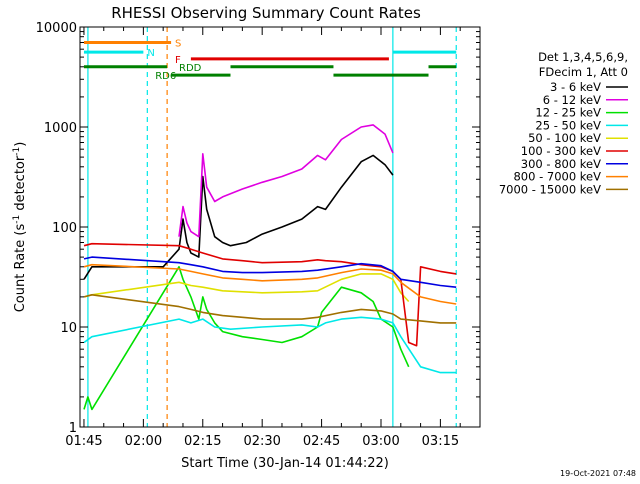  I want to click on legend-label-800-7000-kev: 800 - 7000 keV, so click(557, 177).